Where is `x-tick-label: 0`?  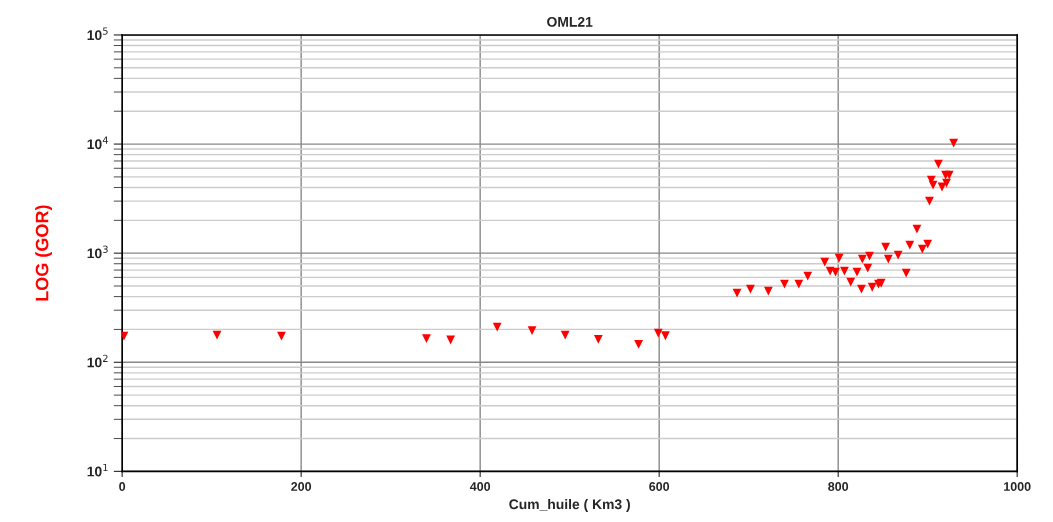 x-tick-label: 0 is located at coordinates (122, 486).